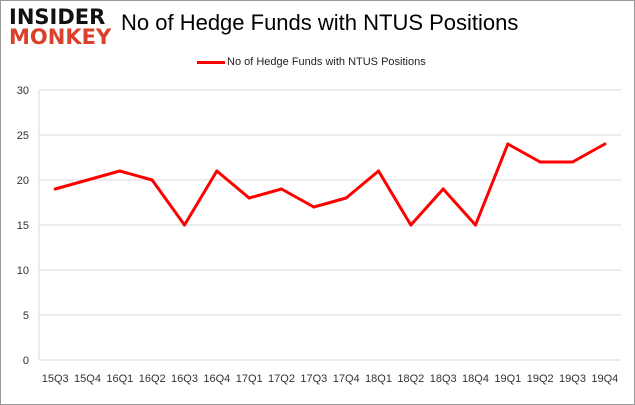 This screenshot has height=405, width=635. I want to click on x-tick-label: 17Q4, so click(346, 379).